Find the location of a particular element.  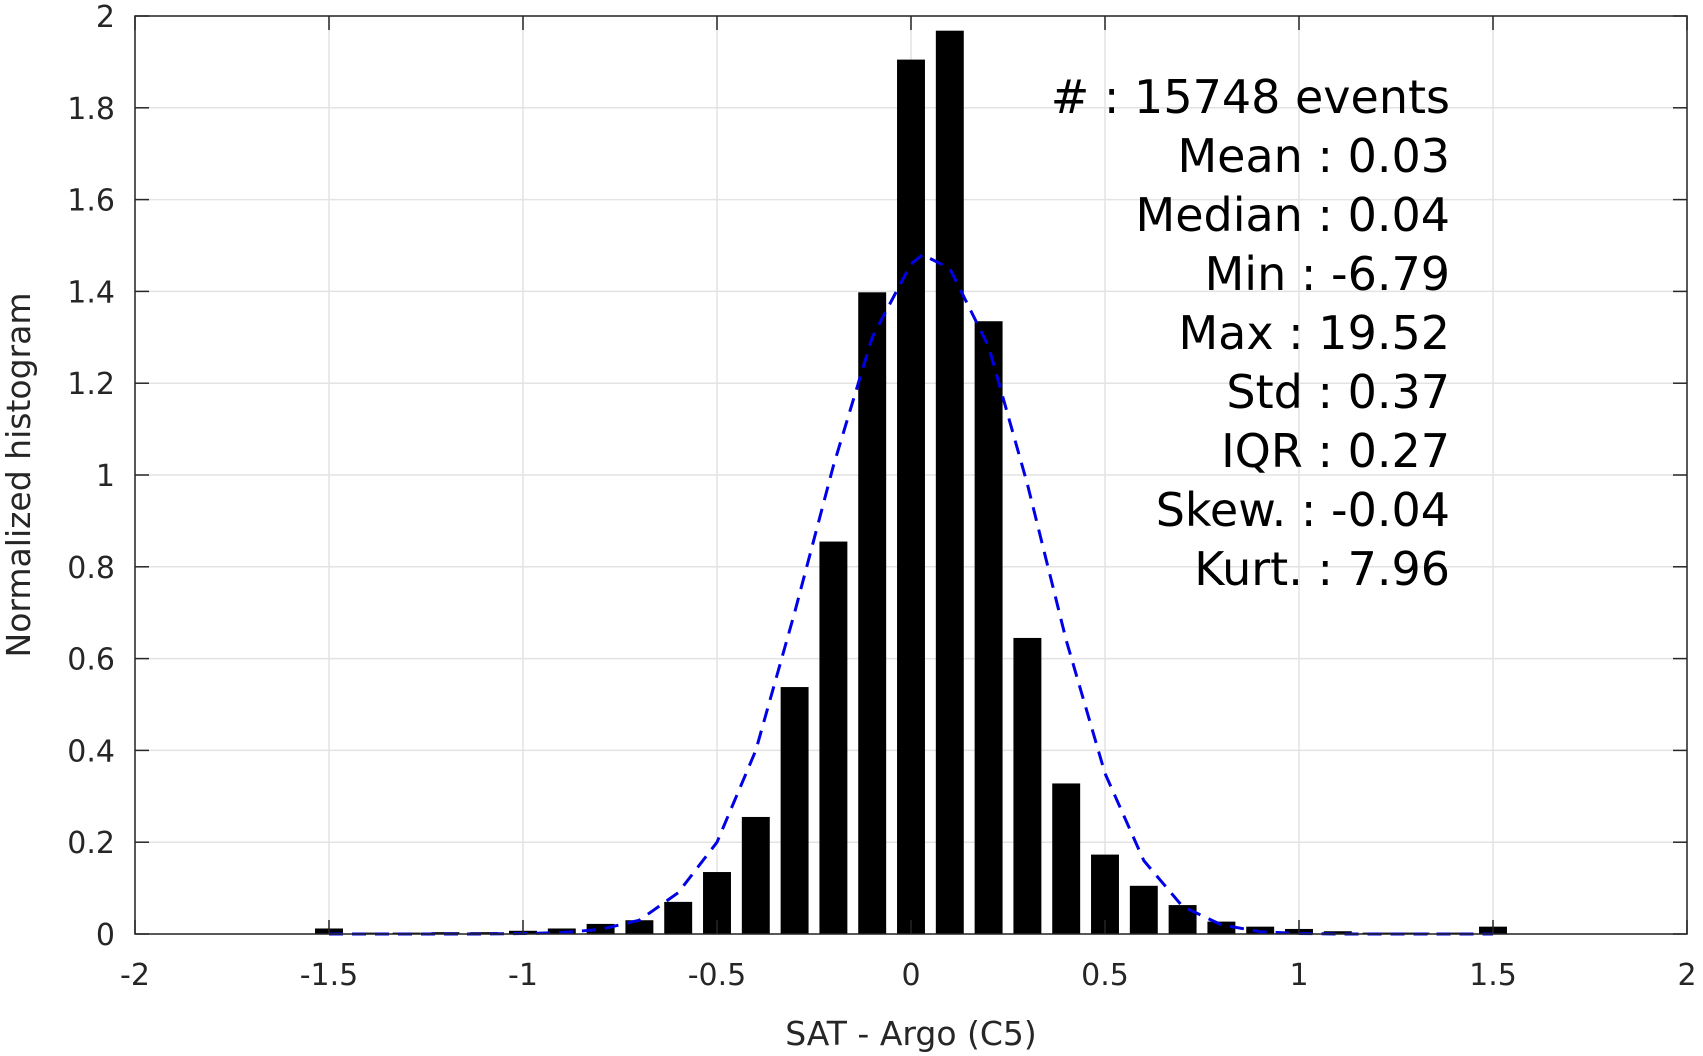

x-tick-labels: -2 -1.5 -1 -0.5 0 0.5 1 1.5 2 is located at coordinates (908, 975).